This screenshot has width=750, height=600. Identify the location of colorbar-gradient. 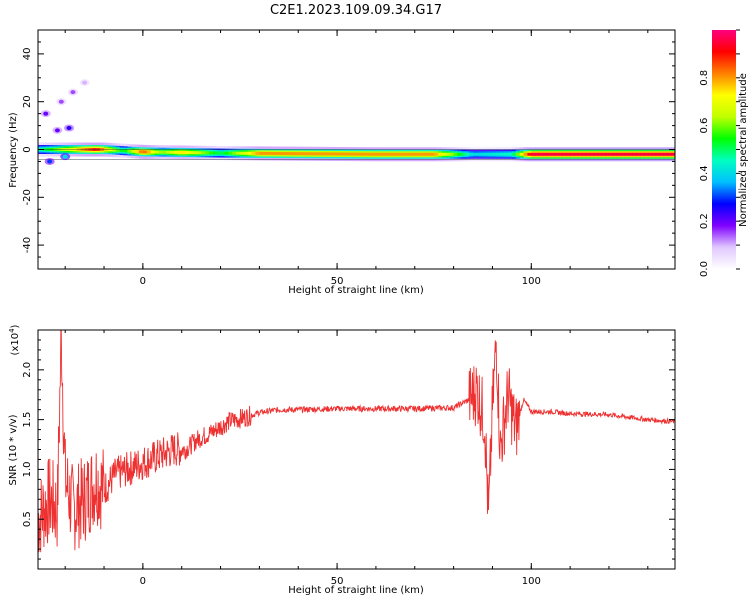
(724, 149).